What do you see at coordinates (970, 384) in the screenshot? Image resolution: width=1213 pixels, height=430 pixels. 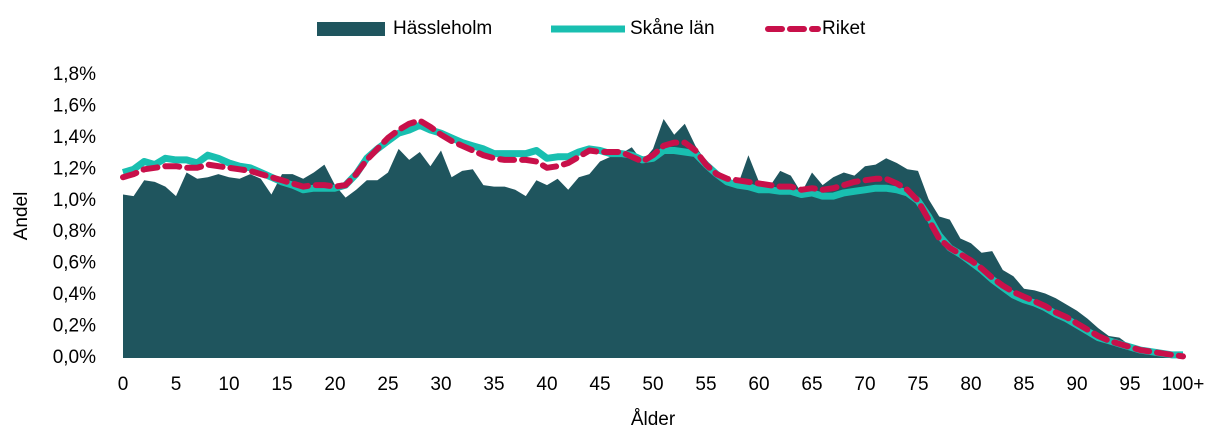 I see `x-tick-label: 80` at bounding box center [970, 384].